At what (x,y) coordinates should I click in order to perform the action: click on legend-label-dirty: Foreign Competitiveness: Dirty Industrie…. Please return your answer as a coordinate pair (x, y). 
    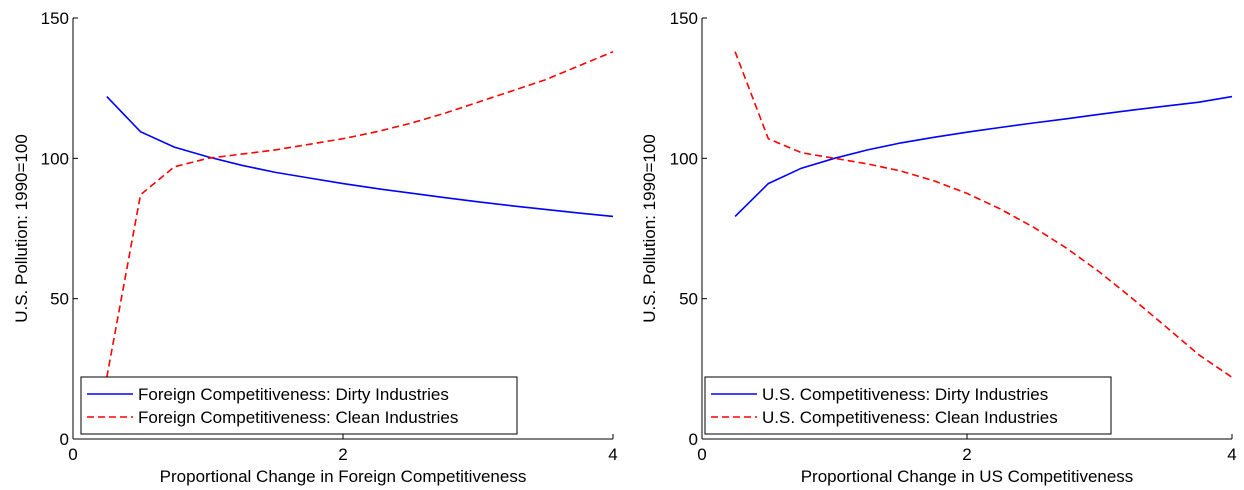
    Looking at the image, I should click on (293, 394).